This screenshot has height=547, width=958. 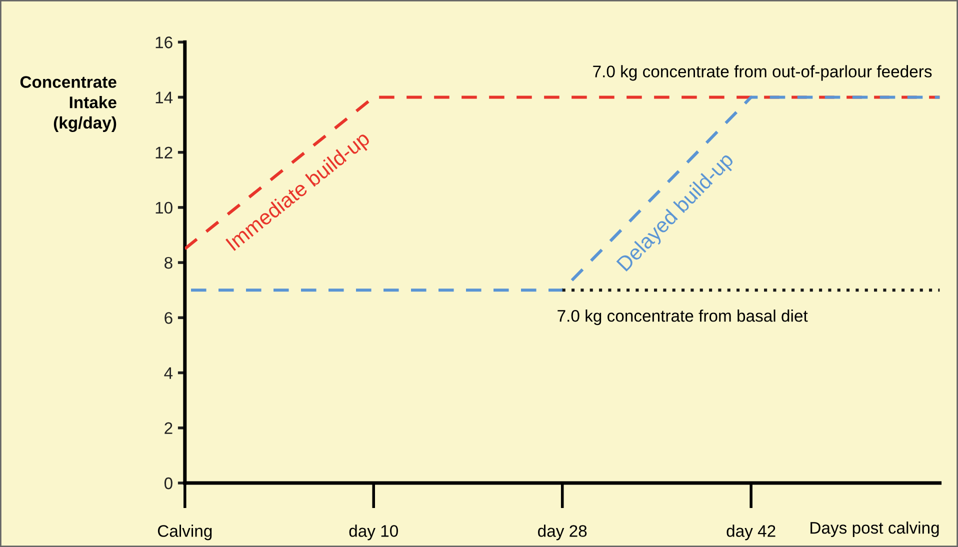 I want to click on x-tick-label: day 42, so click(x=751, y=532).